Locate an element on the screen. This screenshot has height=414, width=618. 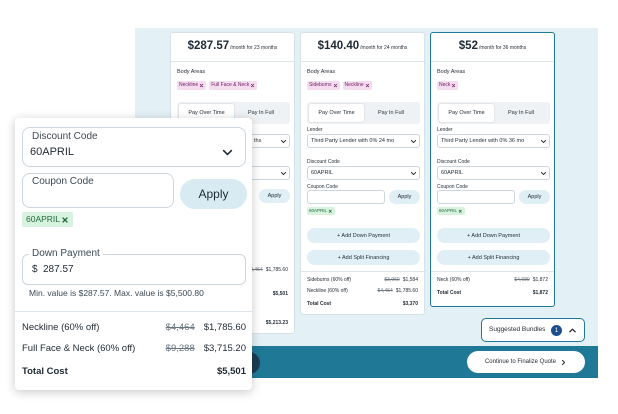
chip: Neck is located at coordinates (448, 85).